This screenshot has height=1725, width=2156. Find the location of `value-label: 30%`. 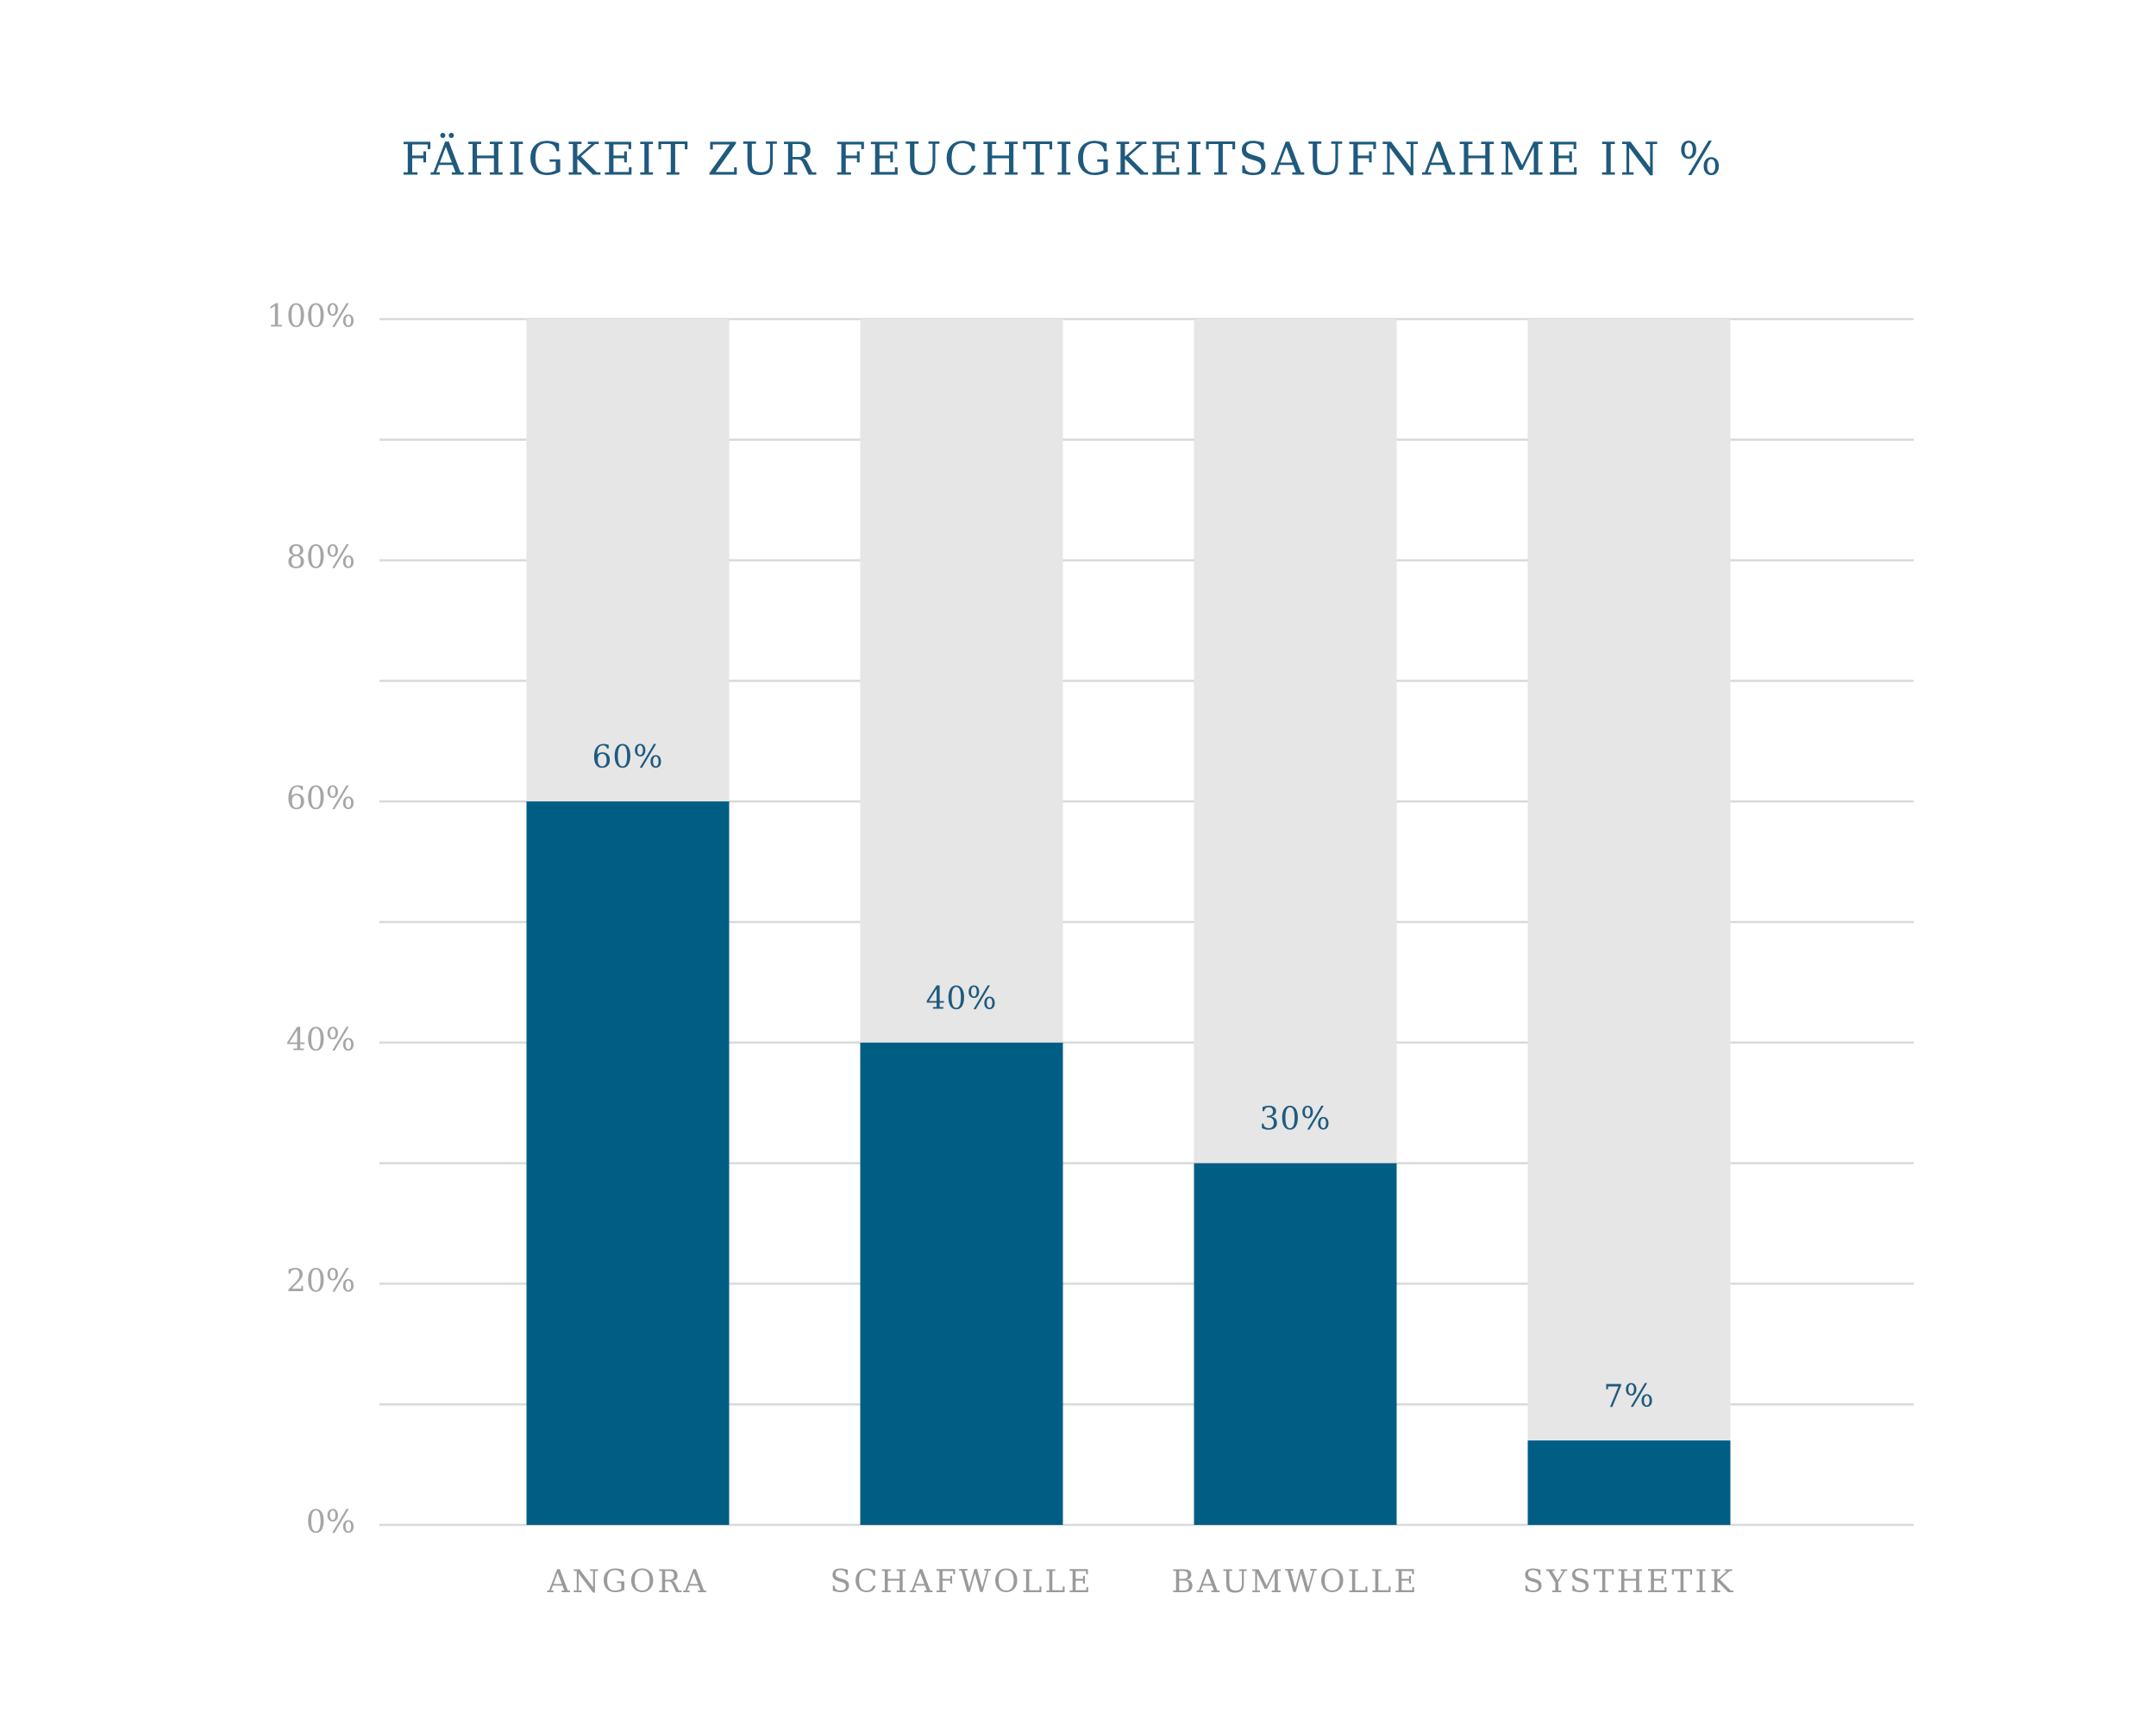

value-label: 30% is located at coordinates (1295, 1120).